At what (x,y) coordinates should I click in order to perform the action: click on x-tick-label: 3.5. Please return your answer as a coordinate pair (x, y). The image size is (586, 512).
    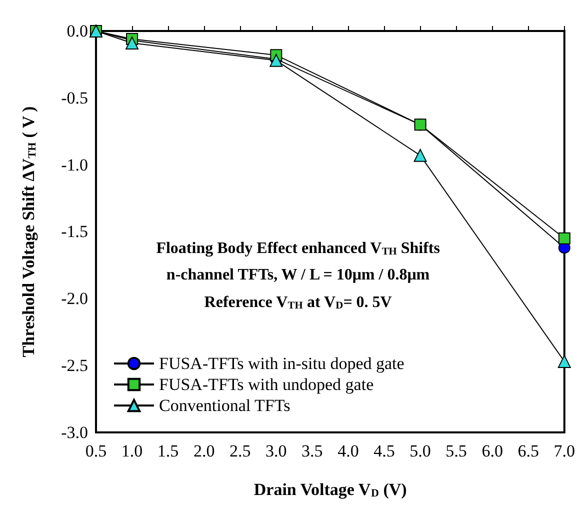
    Looking at the image, I should click on (312, 450).